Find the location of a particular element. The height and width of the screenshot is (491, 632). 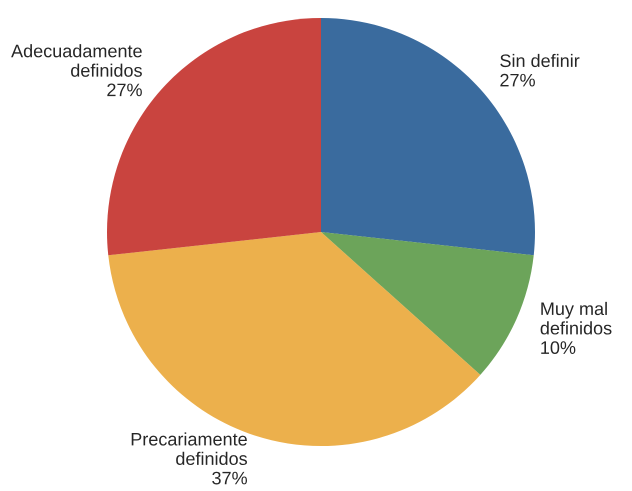

data-label: 10% is located at coordinates (558, 347).